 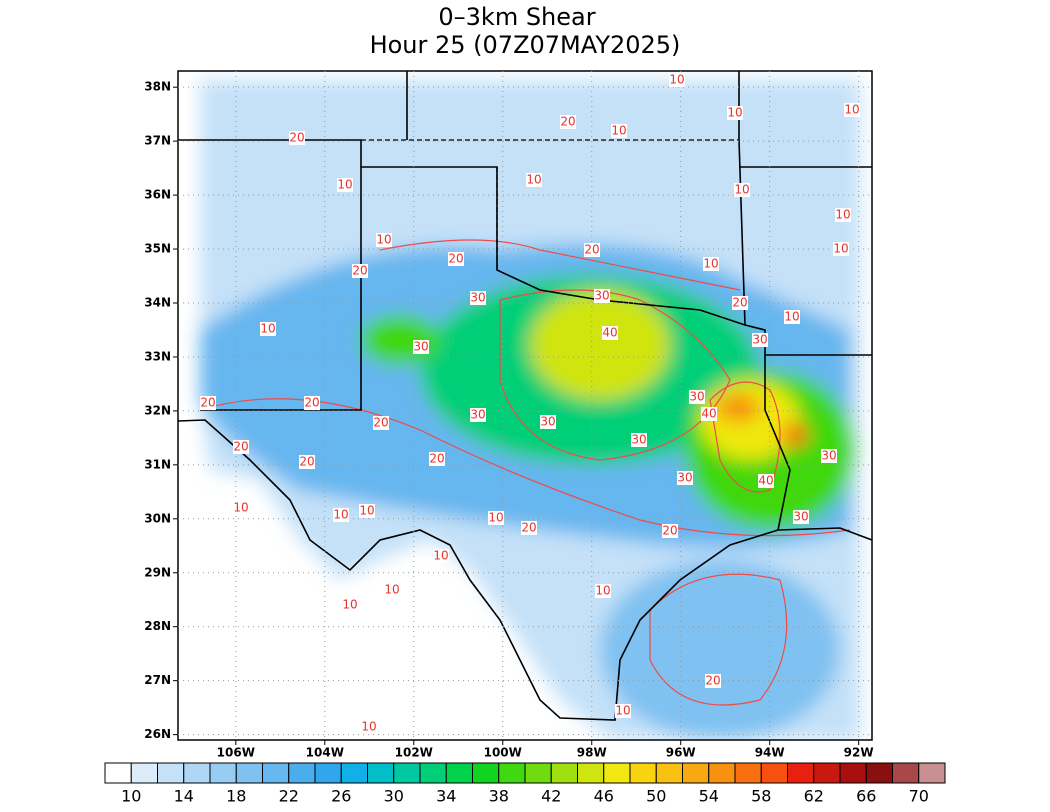 What do you see at coordinates (709, 796) in the screenshot?
I see `colorbar-label: 54` at bounding box center [709, 796].